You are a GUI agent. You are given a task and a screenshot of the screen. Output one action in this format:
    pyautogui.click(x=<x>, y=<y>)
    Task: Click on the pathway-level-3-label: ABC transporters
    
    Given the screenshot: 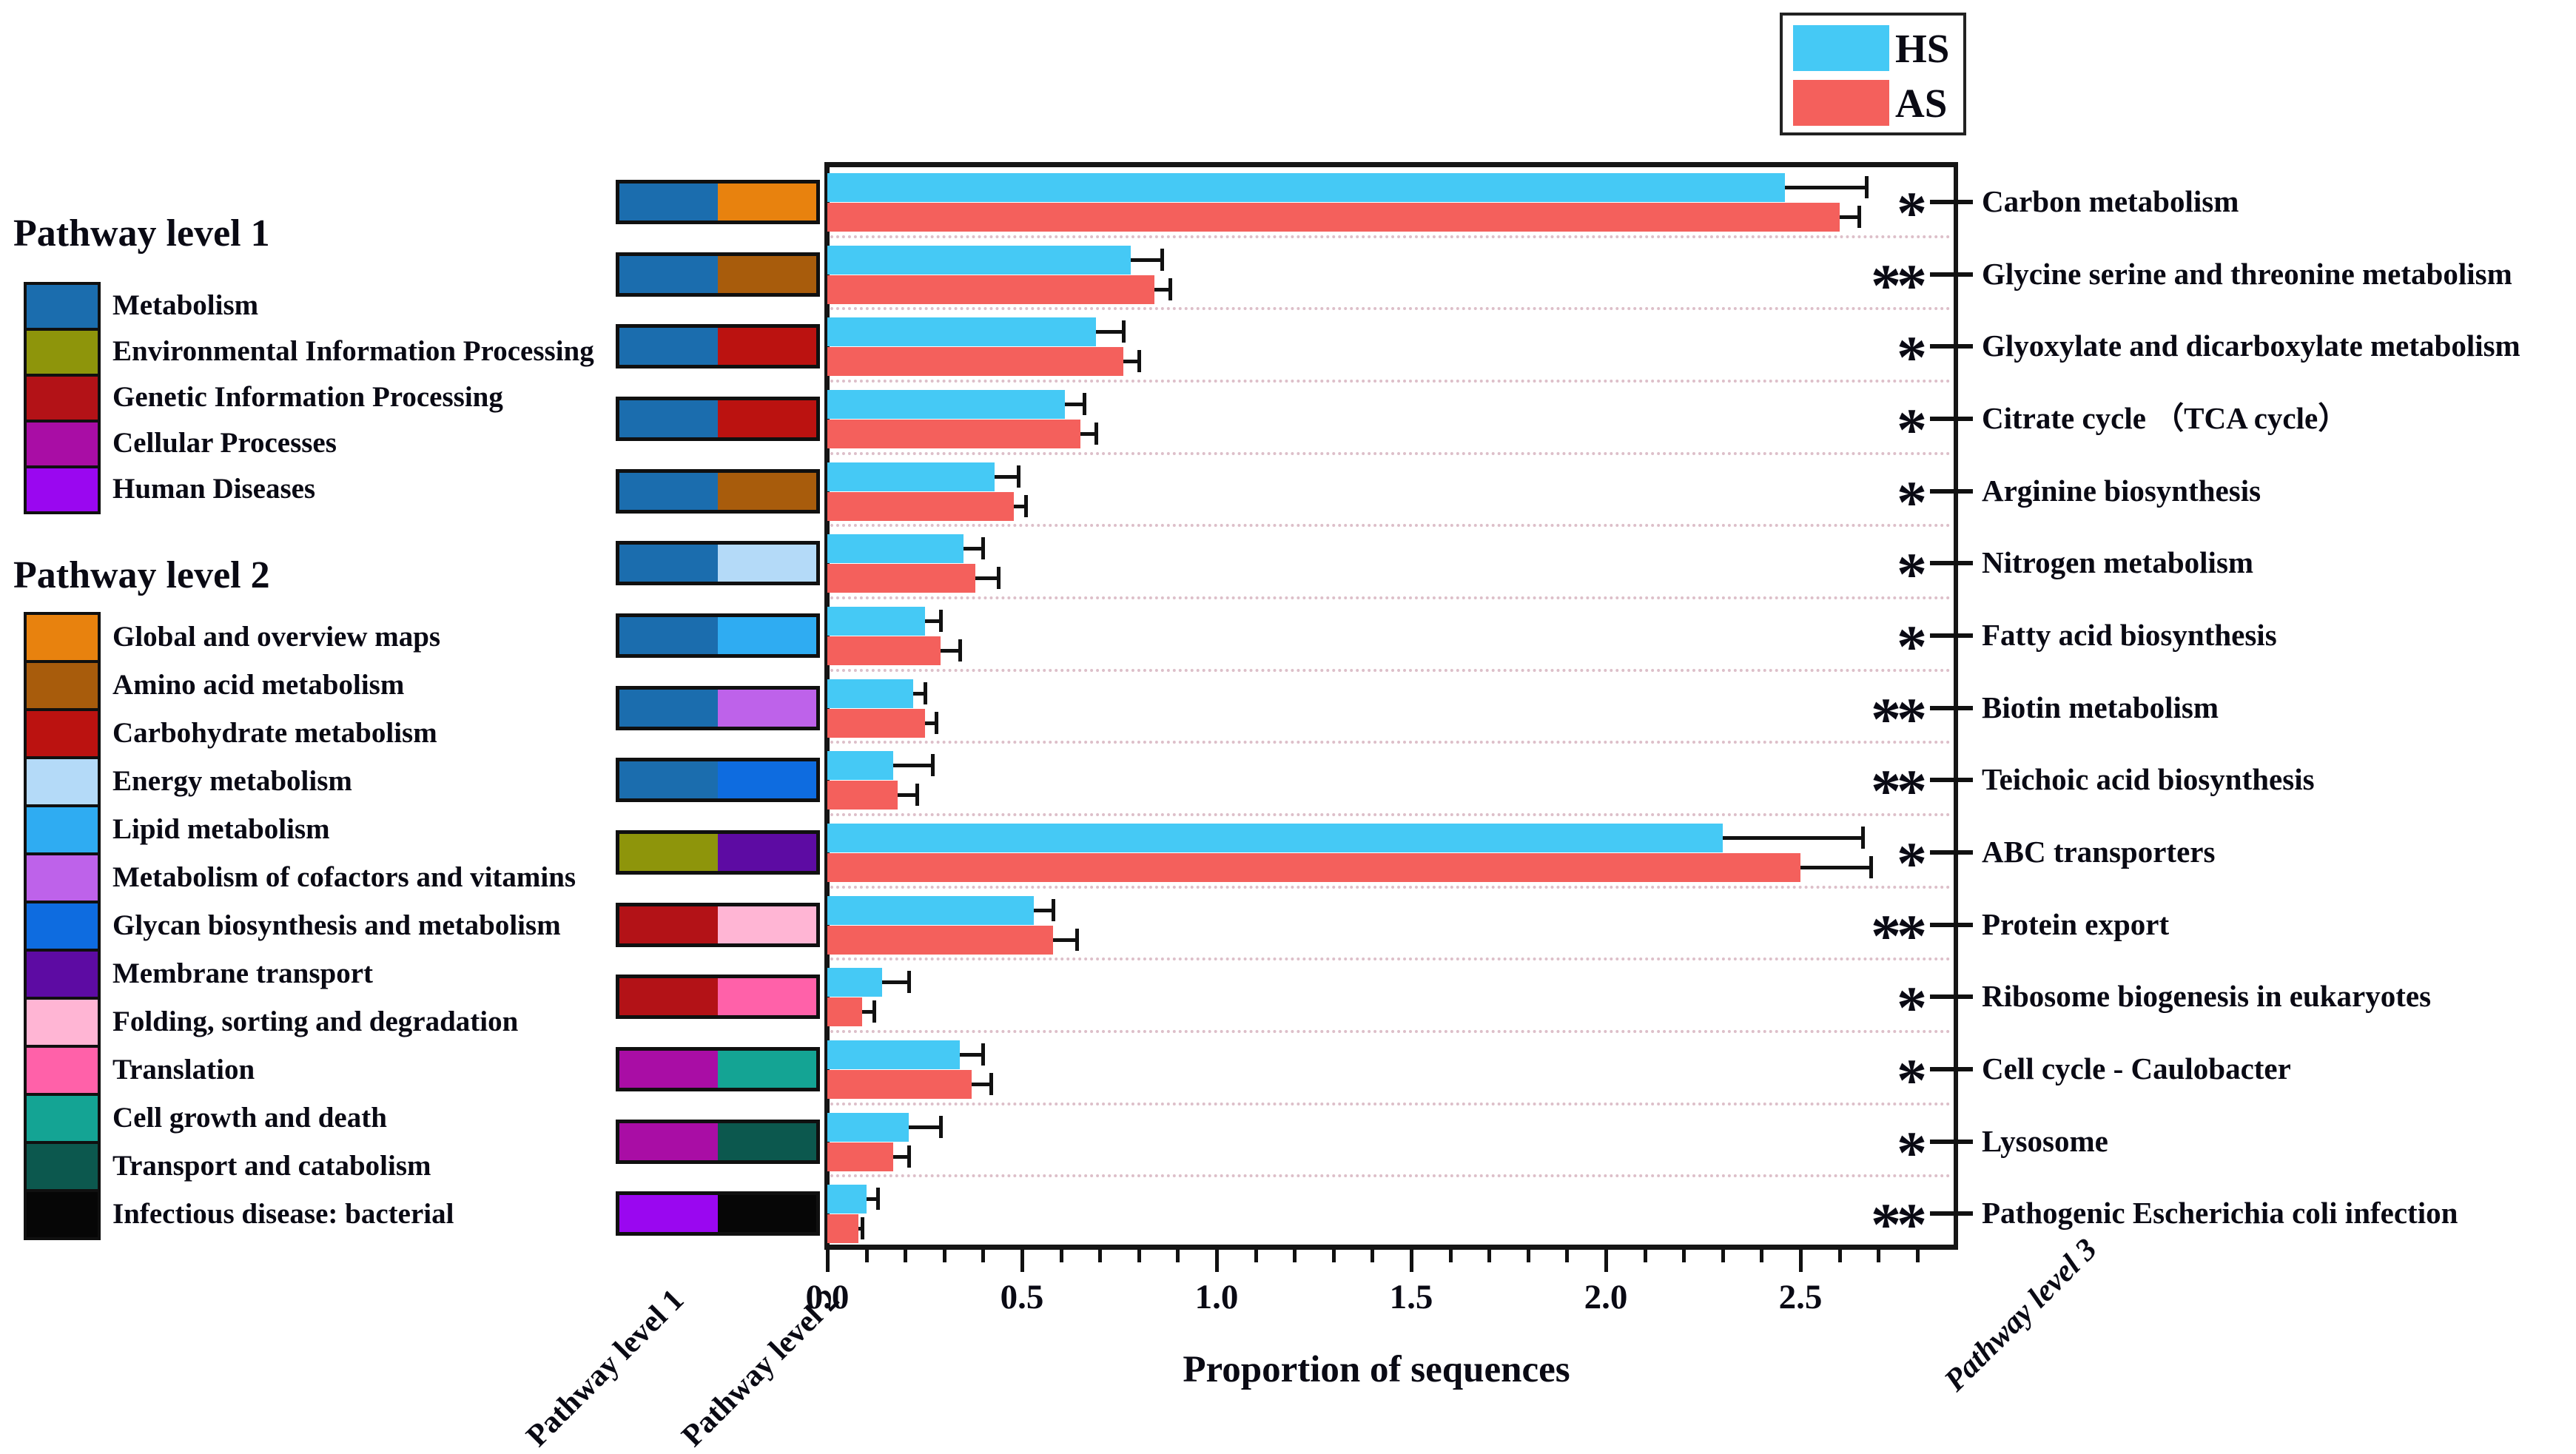 What is the action you would take?
    pyautogui.click(x=2099, y=852)
    